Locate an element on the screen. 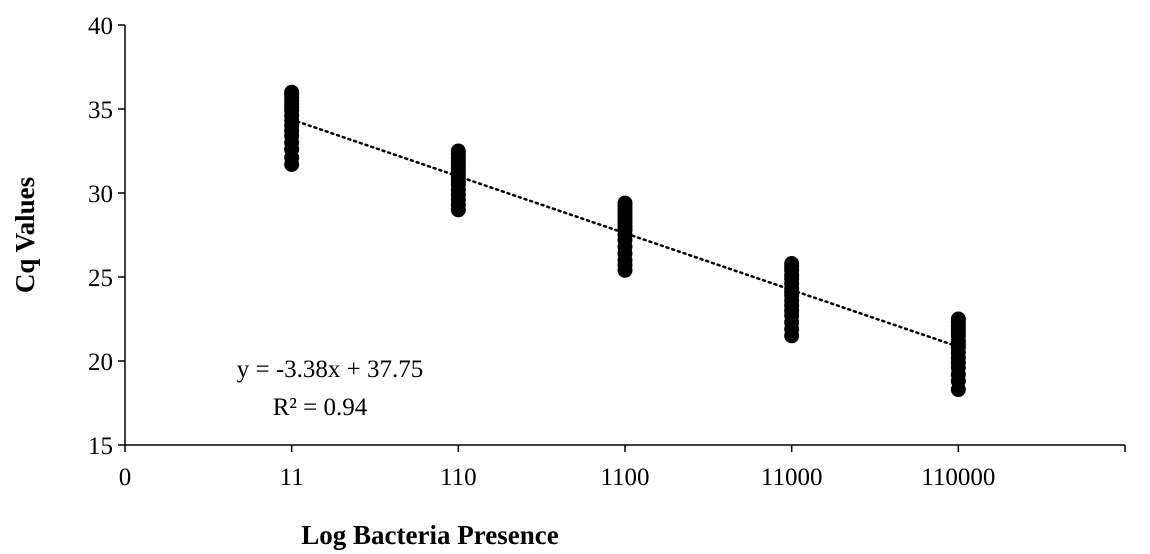 The image size is (1150, 554). x-axis-title: Log Bacteria Presence is located at coordinates (429, 535).